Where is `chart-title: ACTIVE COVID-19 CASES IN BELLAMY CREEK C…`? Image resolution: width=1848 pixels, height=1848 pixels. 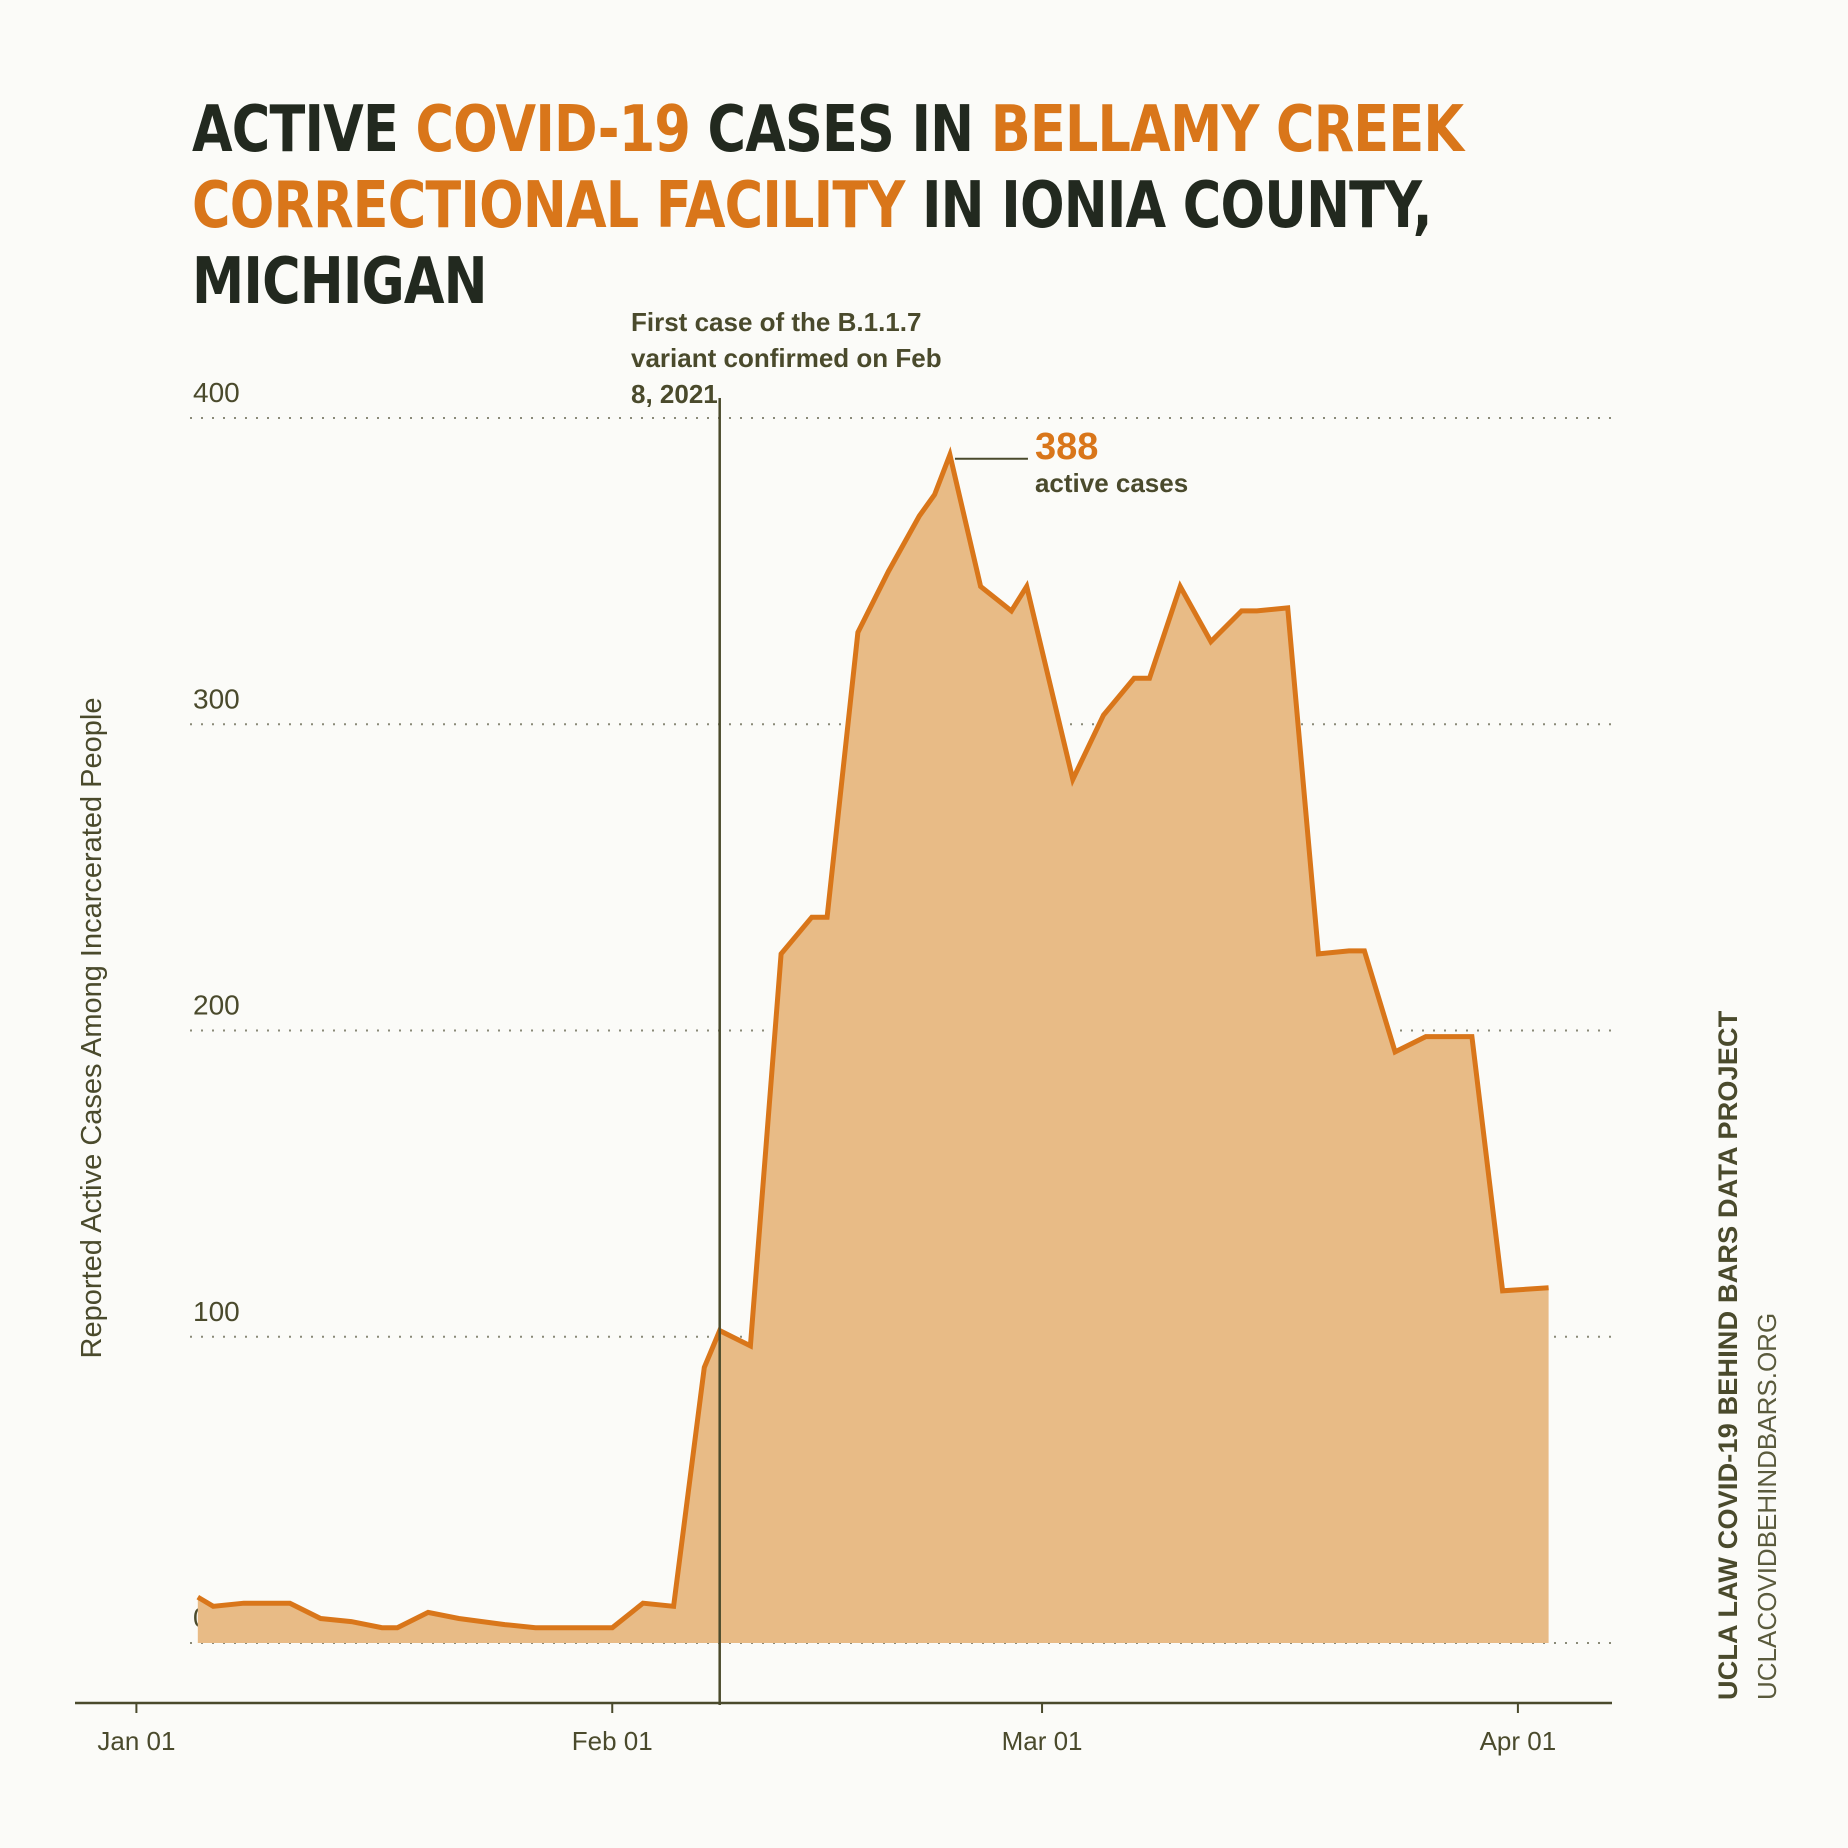
chart-title: ACTIVE COVID-19 CASES IN BELLAMY CREEK C… is located at coordinates (831, 206).